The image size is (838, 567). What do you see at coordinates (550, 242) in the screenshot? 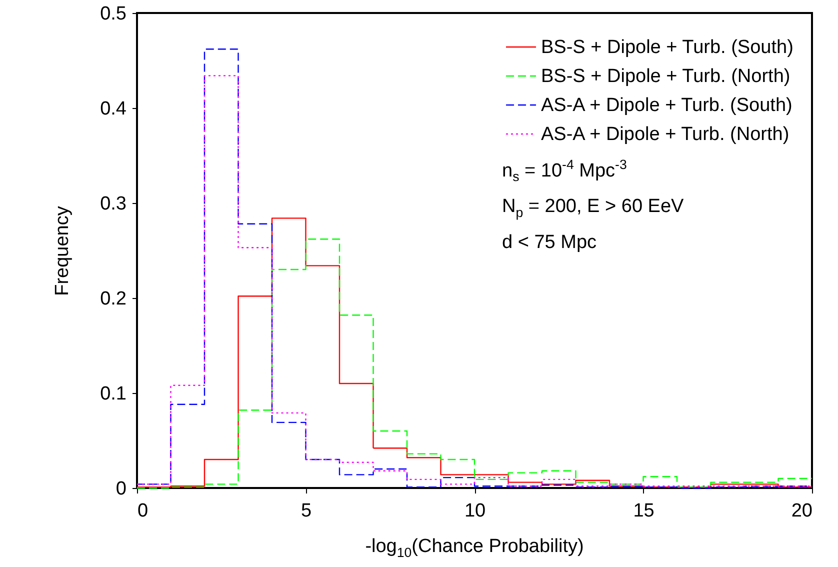
I see `annotation: d < 75 Mpc` at bounding box center [550, 242].